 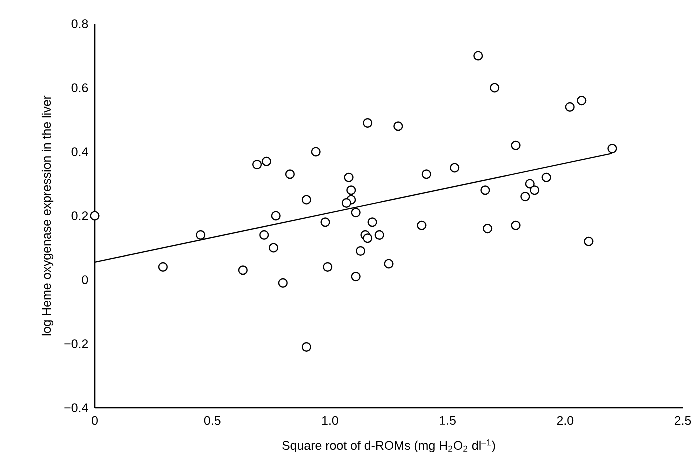 I want to click on y-tick-label: 0.8, so click(x=80, y=24).